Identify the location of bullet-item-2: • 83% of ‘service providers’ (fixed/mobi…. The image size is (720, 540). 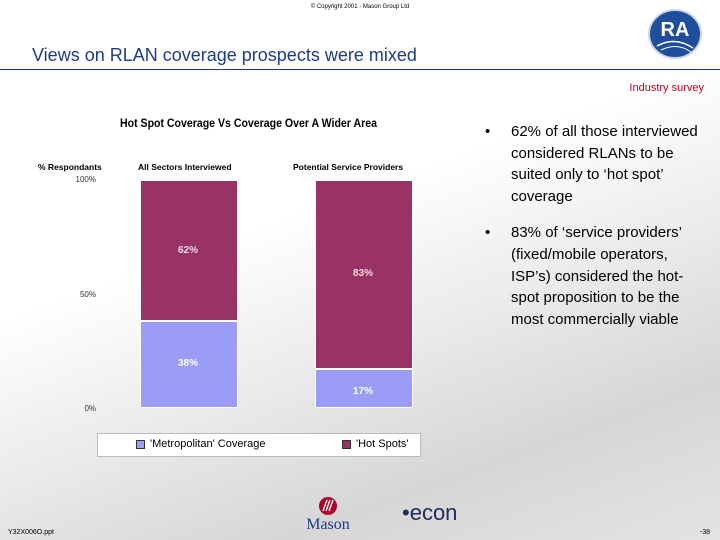
(592, 276).